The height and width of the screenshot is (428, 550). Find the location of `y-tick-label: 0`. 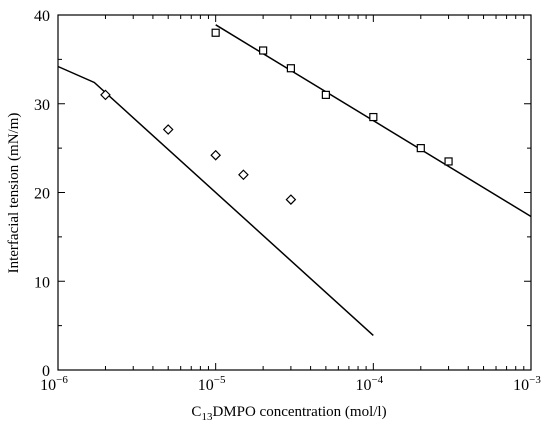

y-tick-label: 0 is located at coordinates (46, 371).